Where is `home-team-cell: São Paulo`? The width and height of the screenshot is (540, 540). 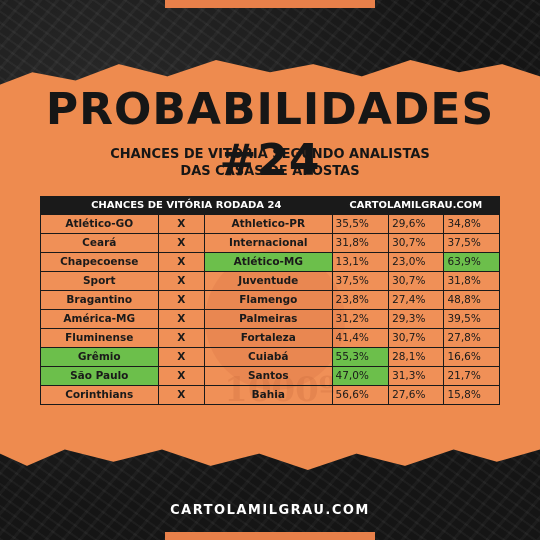 home-team-cell: São Paulo is located at coordinates (99, 376).